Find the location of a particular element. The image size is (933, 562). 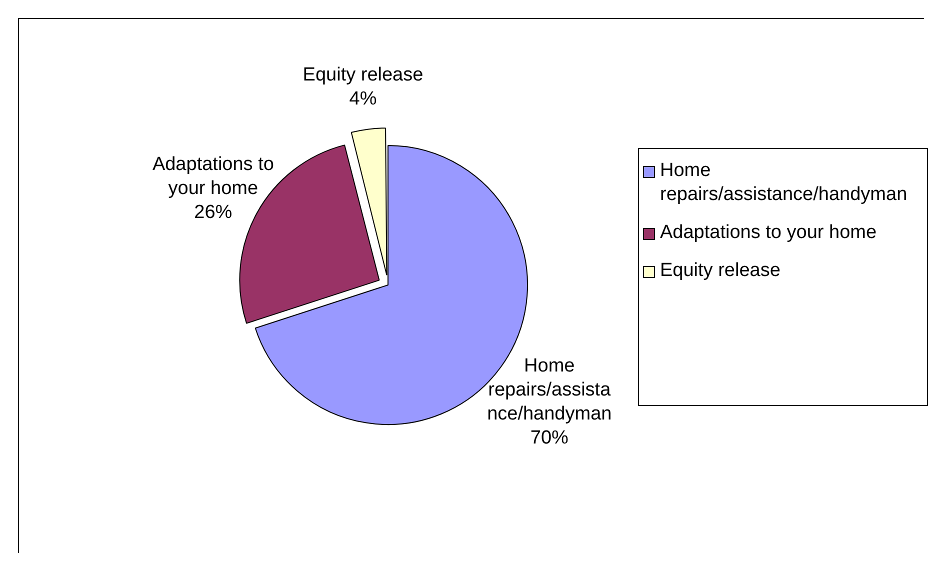

legend-label: Home repairs/assistance/handyman is located at coordinates (784, 183).